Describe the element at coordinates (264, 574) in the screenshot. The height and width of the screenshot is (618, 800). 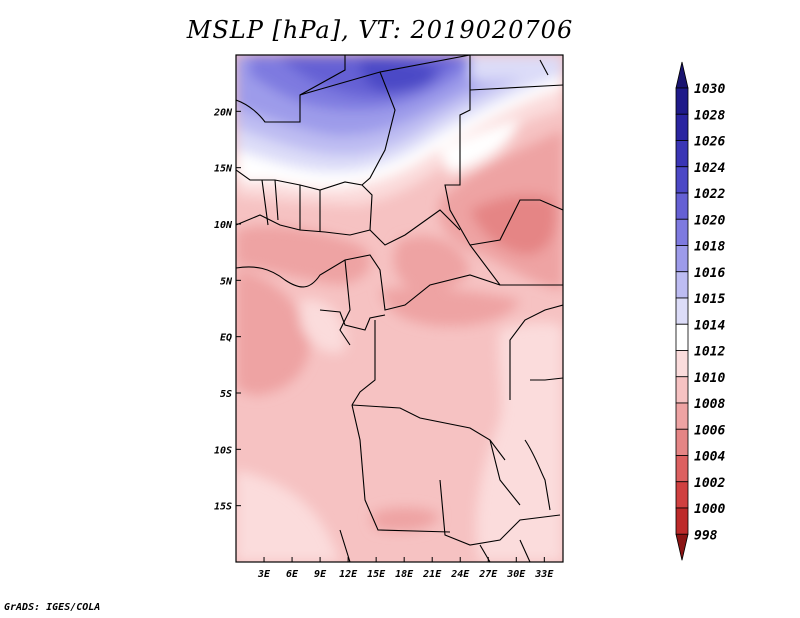
I see `lon-tick-label: 3E` at that location.